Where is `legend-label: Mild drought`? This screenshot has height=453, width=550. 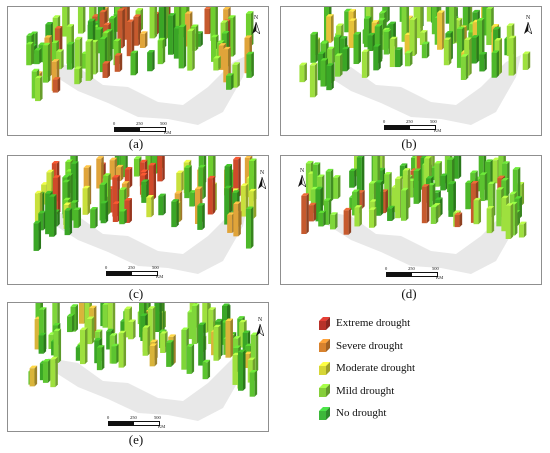
legend-label: Mild drought is located at coordinates (365, 390).